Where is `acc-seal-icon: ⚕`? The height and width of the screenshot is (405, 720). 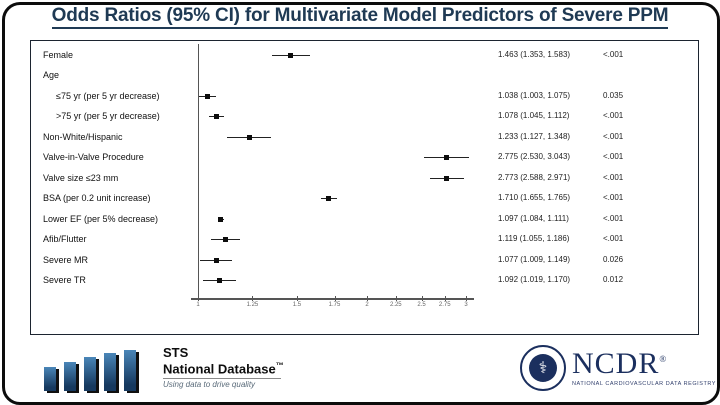 acc-seal-icon: ⚕ is located at coordinates (543, 368).